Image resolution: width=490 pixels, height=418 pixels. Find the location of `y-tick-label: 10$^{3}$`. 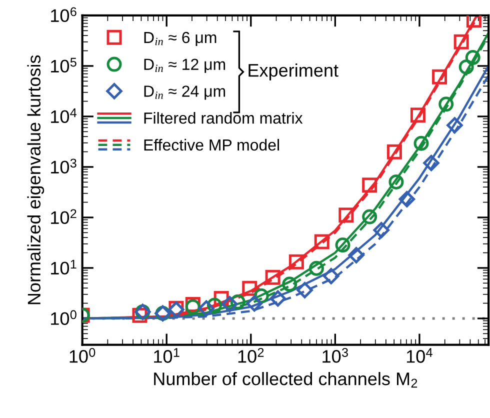

y-tick-label: 10$^{3}$ is located at coordinates (63, 166).